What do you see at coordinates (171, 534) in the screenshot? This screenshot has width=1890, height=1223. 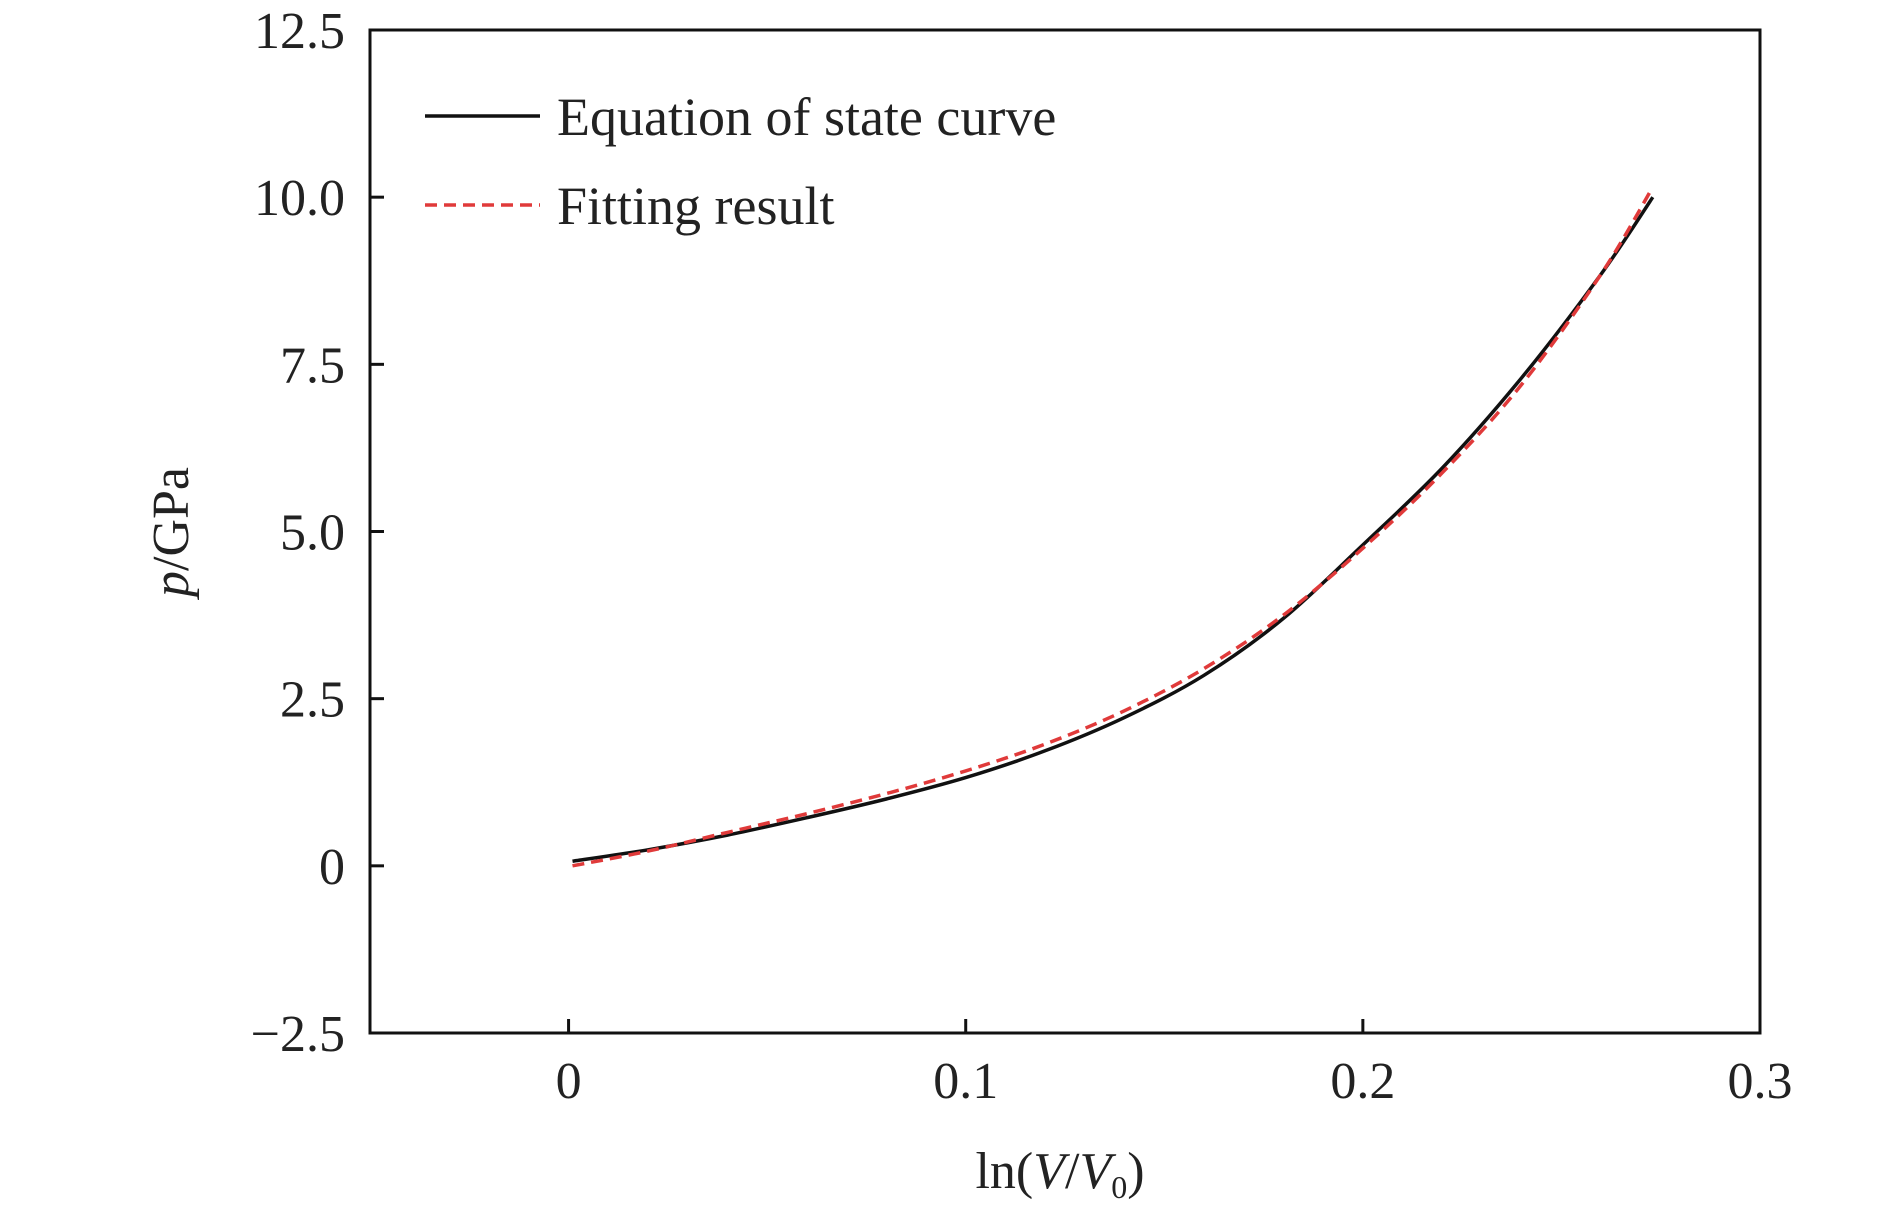 I see `y-axis-title: p/GPa` at bounding box center [171, 534].